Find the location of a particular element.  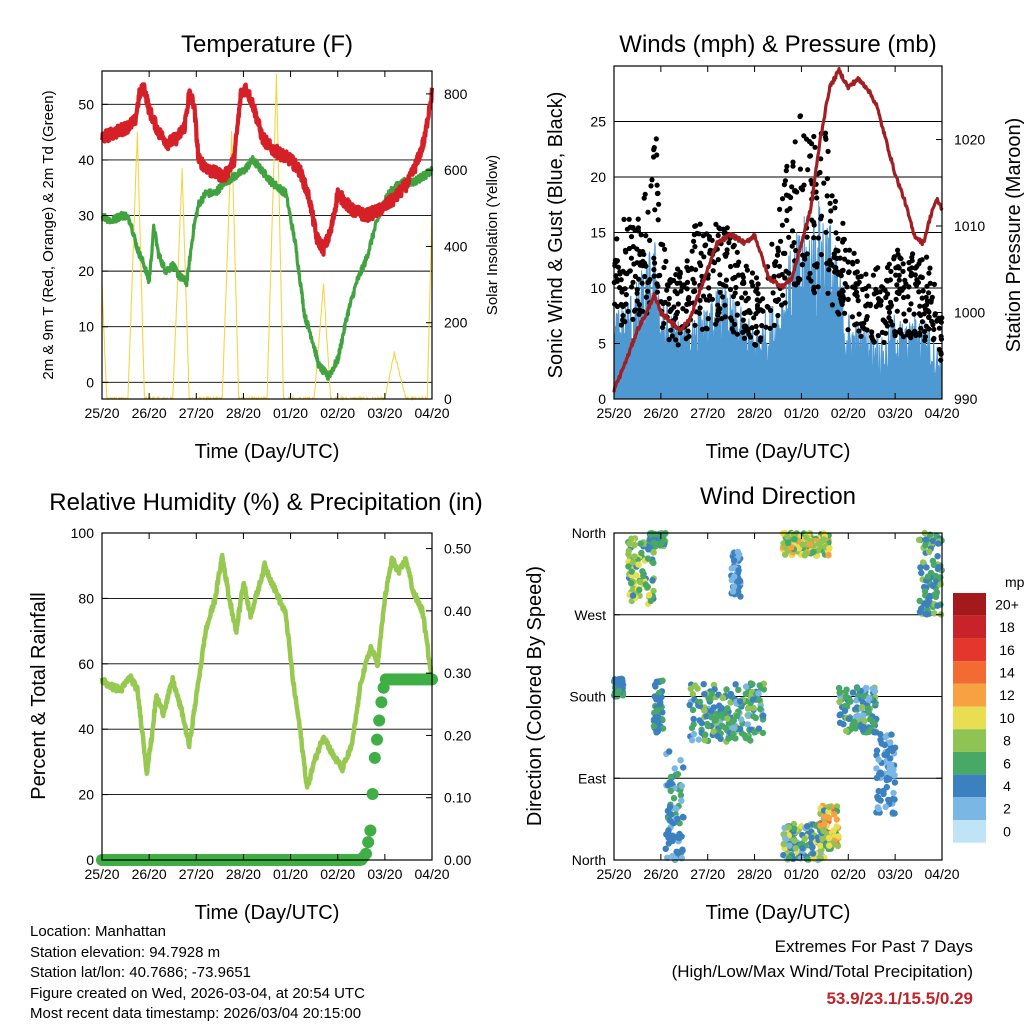

y-right-tick-label: 0.40 is located at coordinates (457, 611).